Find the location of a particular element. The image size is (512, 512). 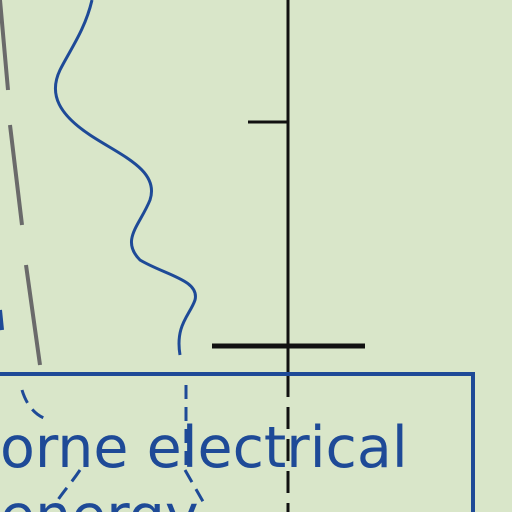

boundary-line is located at coordinates (21, 183).